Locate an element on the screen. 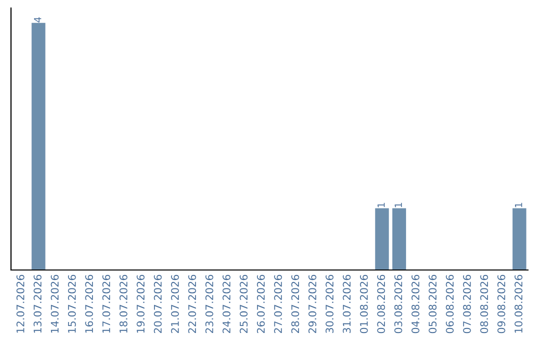 Image resolution: width=540 pixels, height=340 pixels. x-tick-label: 14.07.2026 is located at coordinates (54, 303).